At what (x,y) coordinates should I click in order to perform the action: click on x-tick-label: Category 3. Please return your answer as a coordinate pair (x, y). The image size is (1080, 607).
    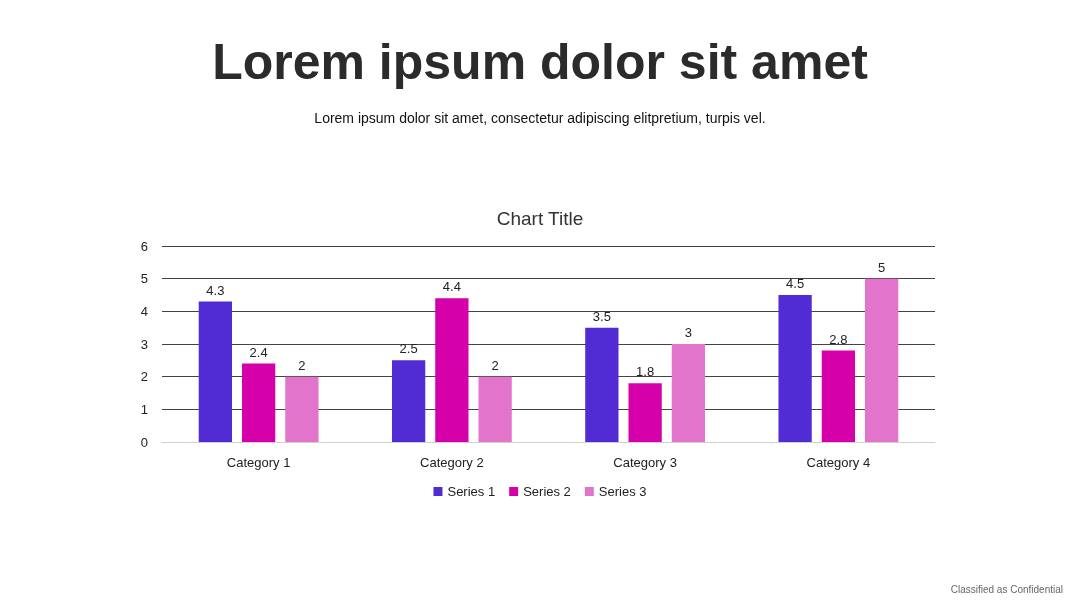
    Looking at the image, I should click on (645, 462).